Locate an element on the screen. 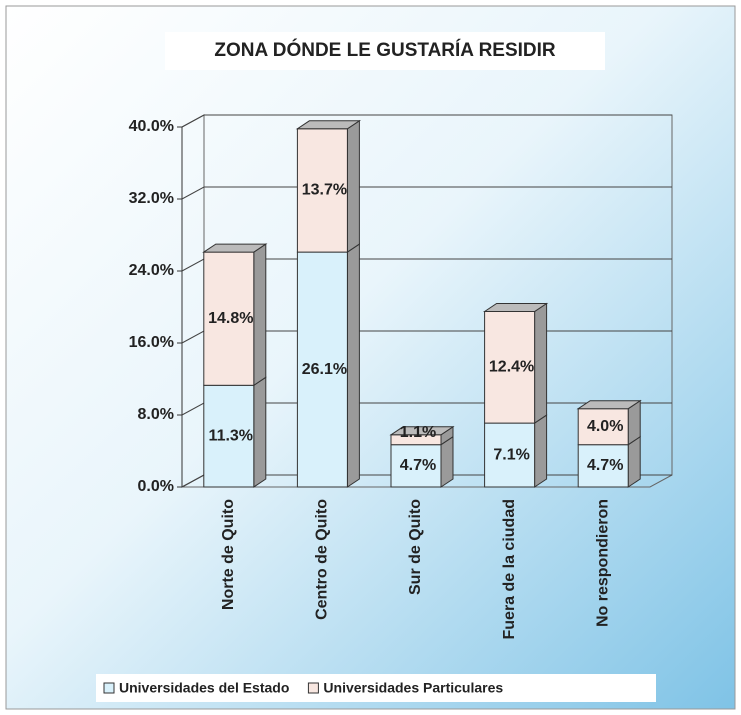 This screenshot has height=715, width=741. data-label: 12.4% is located at coordinates (511, 367).